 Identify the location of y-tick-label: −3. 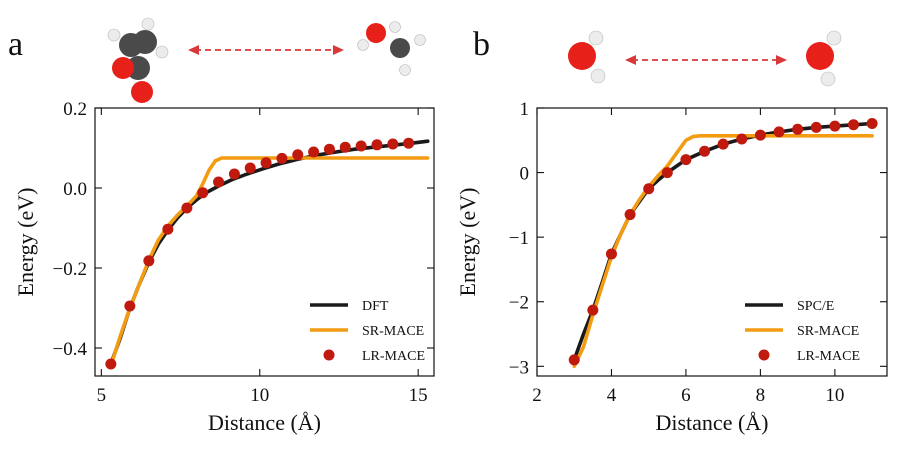
(519, 367).